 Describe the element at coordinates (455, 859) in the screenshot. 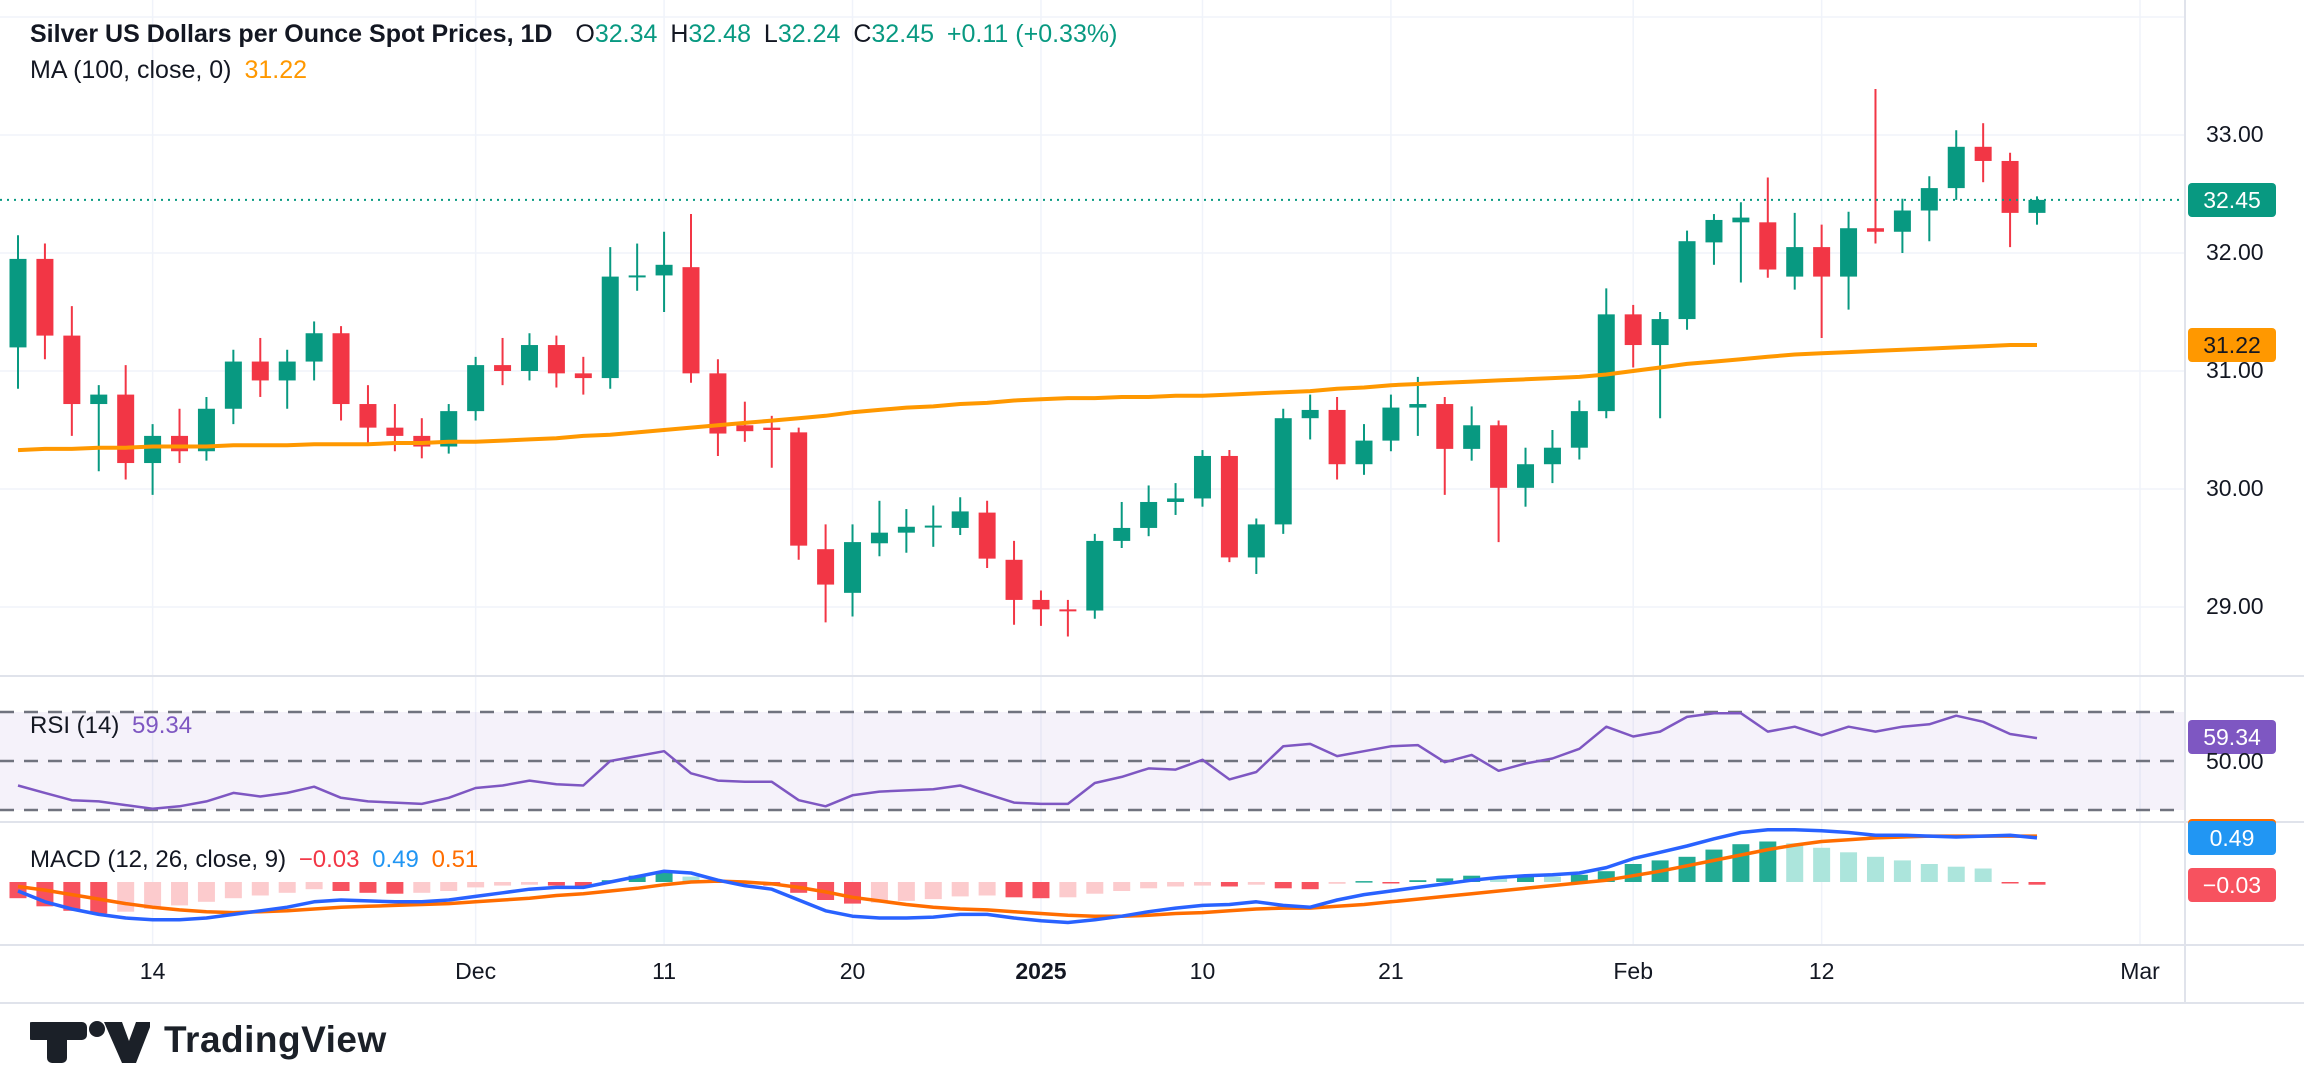

I see `macd-signal-value: 0.51` at that location.